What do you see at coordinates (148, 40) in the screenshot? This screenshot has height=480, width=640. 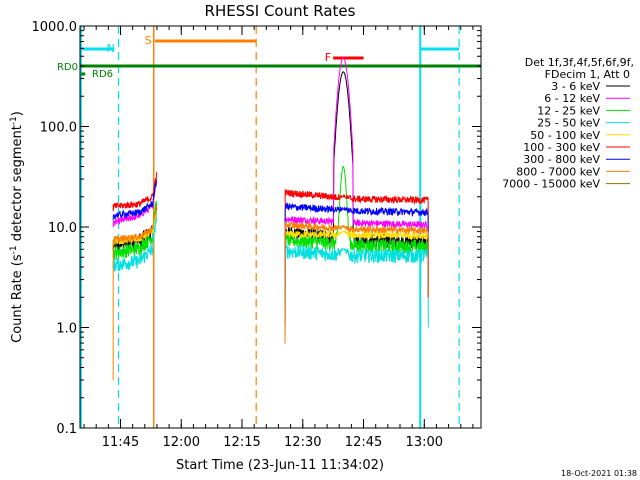 I see `saa-label: S` at bounding box center [148, 40].